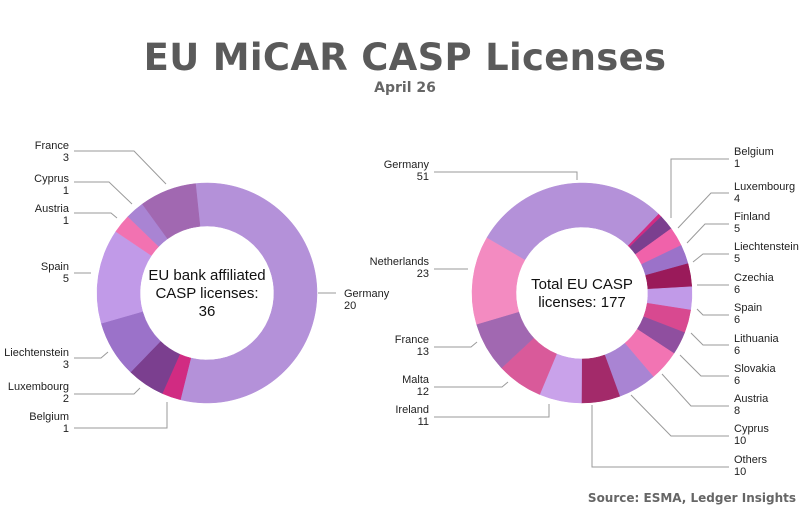 Image resolution: width=810 pixels, height=524 pixels. What do you see at coordinates (423, 422) in the screenshot?
I see `slice-value: 11` at bounding box center [423, 422].